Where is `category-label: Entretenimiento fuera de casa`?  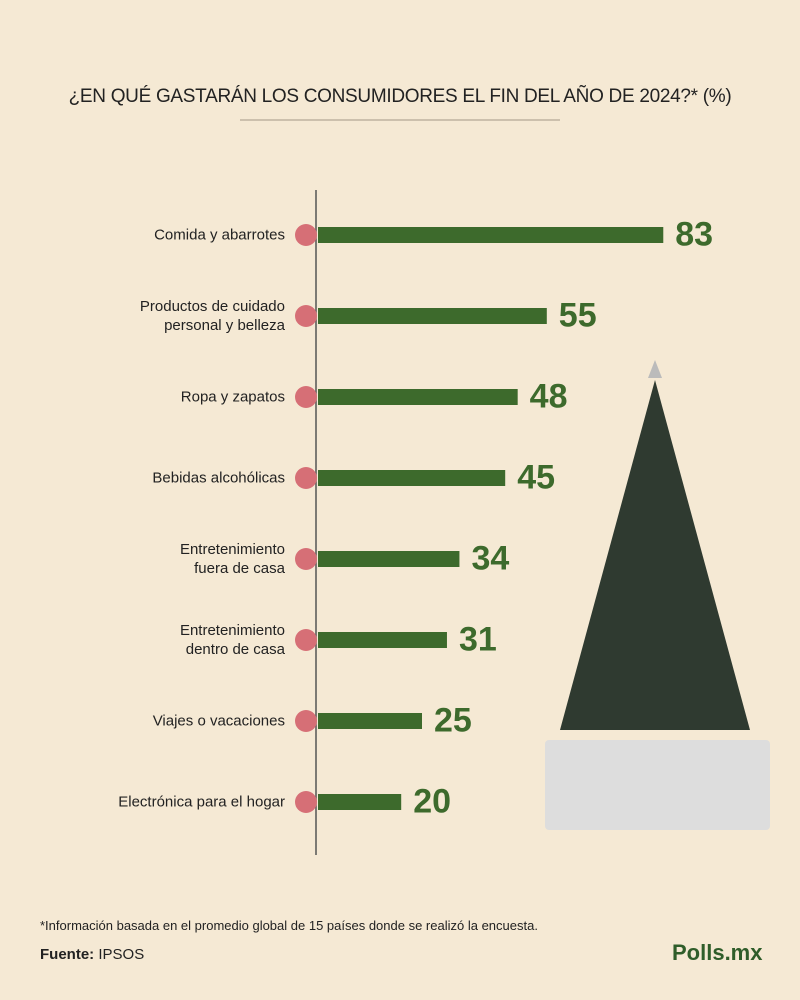
category-label: Entretenimiento fuera de casa is located at coordinates (232, 559).